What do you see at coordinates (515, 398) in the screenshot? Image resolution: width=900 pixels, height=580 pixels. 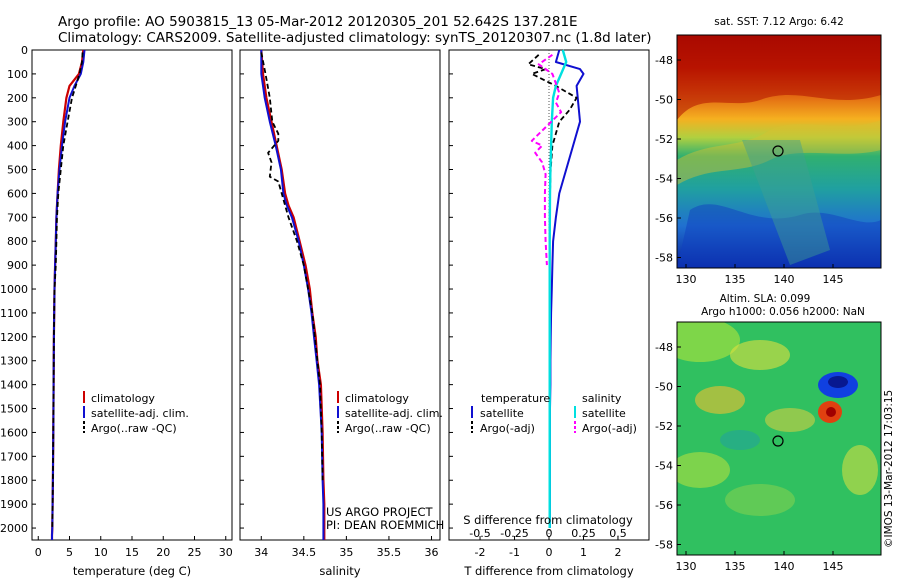 I see `legend-title-temperature: temperature` at bounding box center [515, 398].